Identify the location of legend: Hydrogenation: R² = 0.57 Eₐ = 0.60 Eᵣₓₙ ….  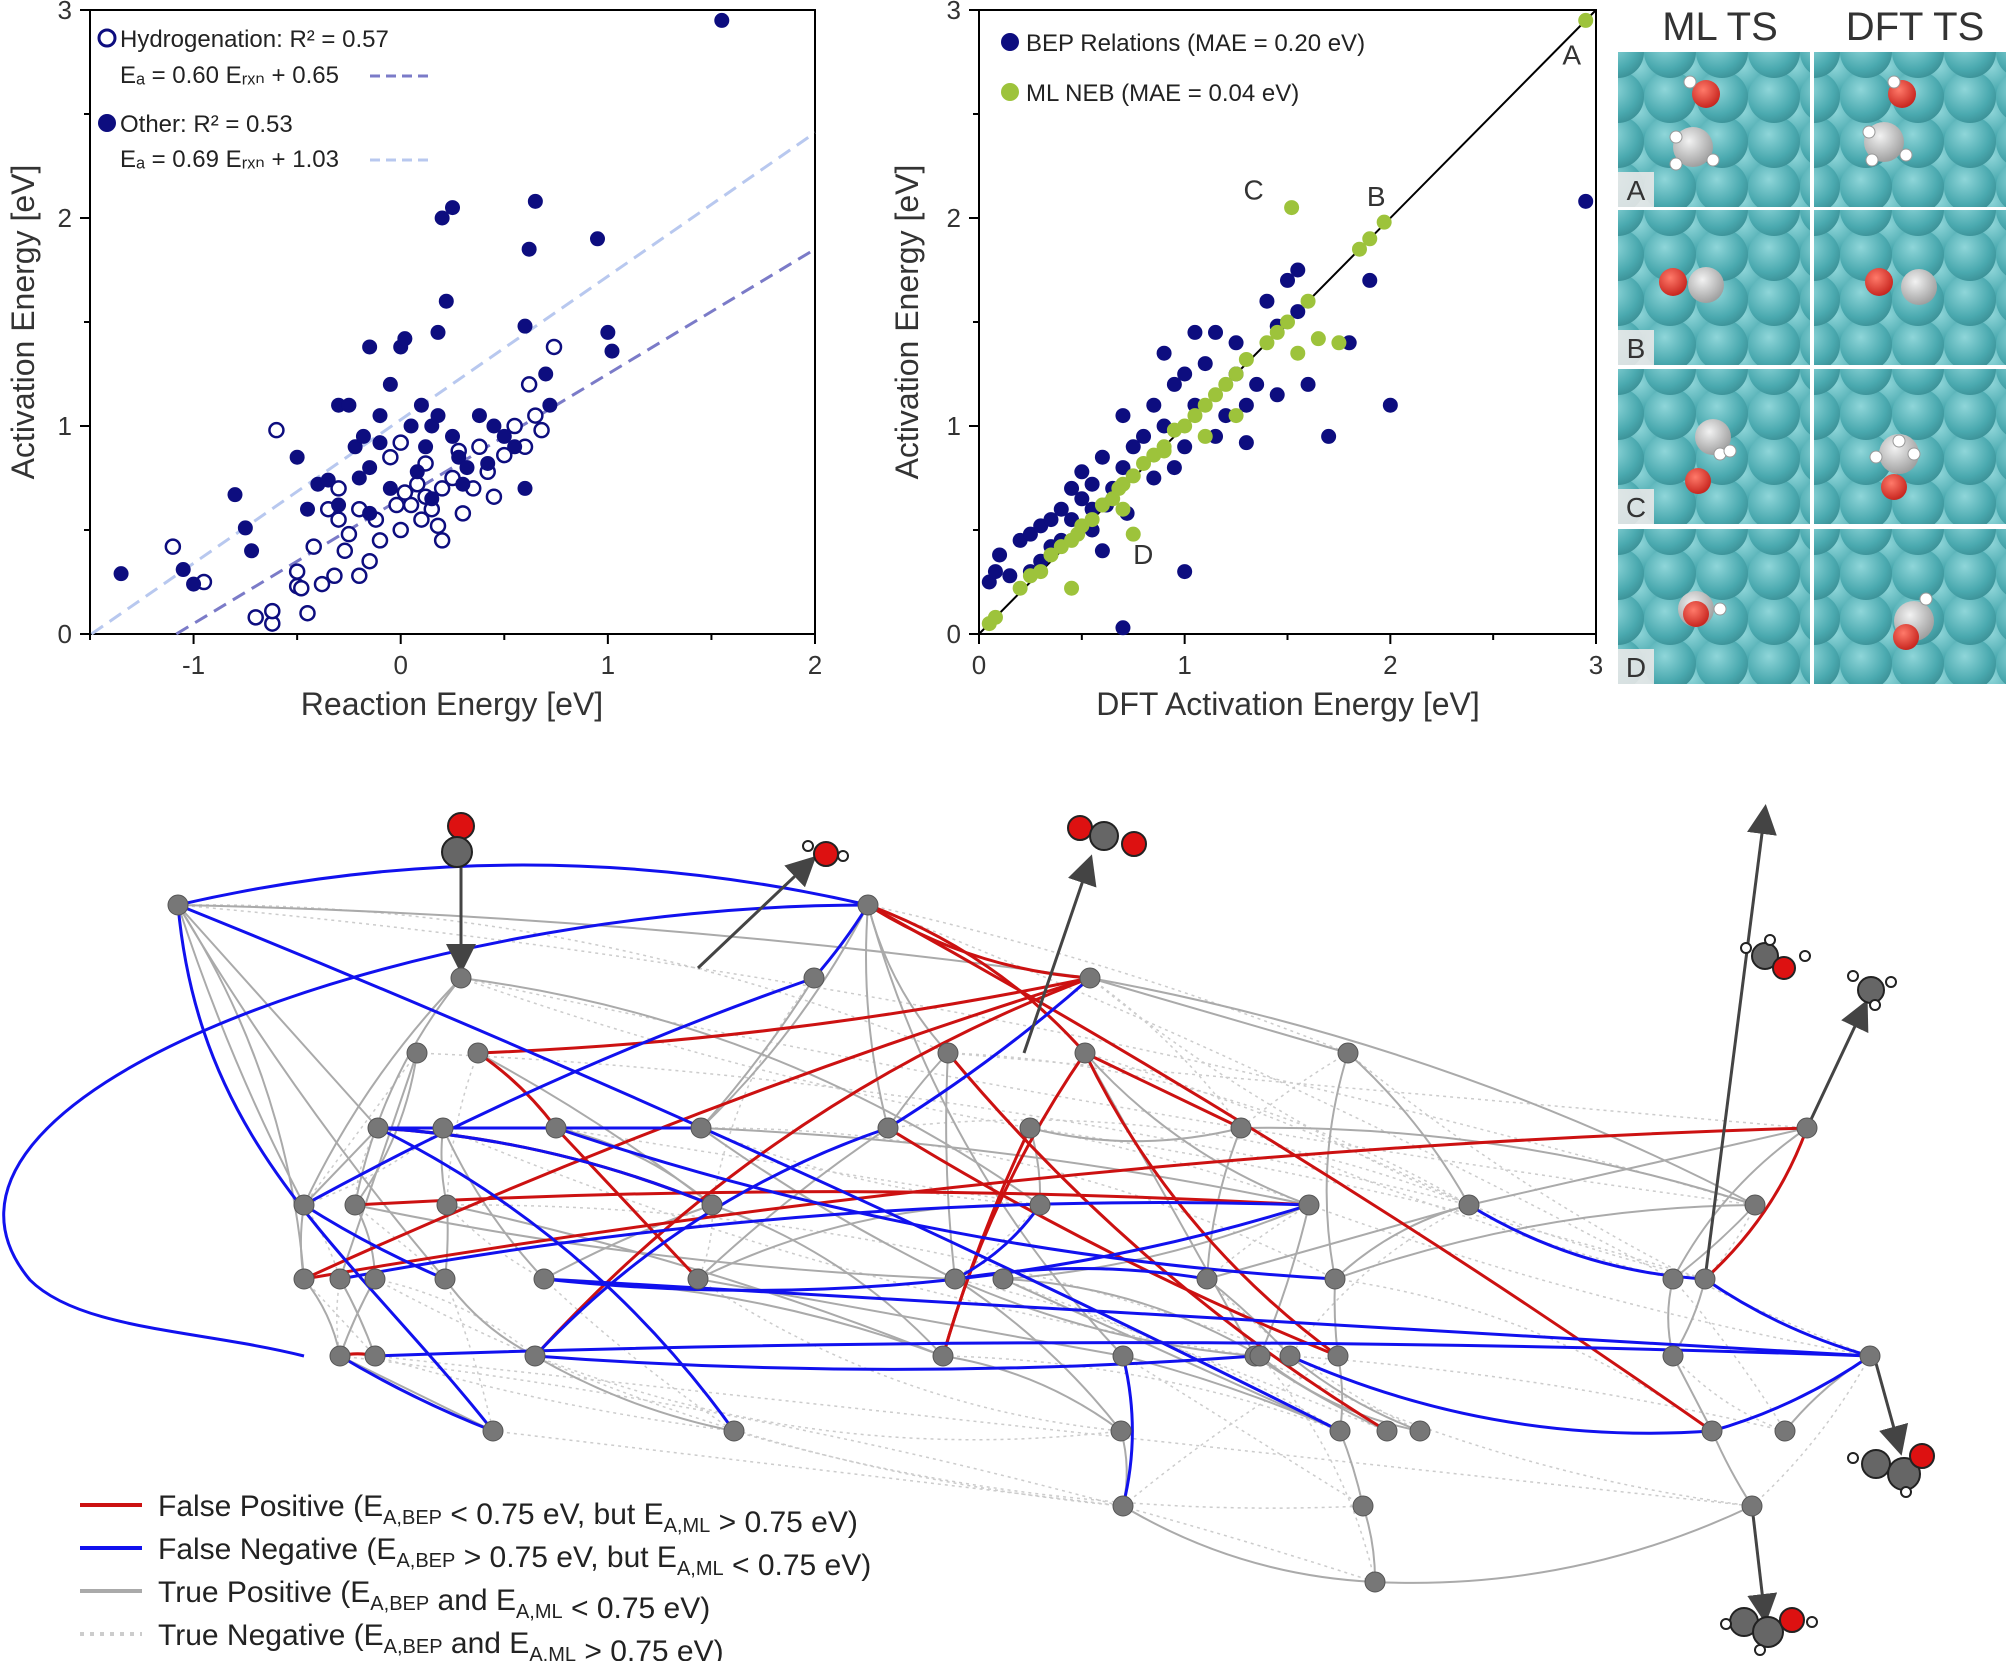
(264, 99).